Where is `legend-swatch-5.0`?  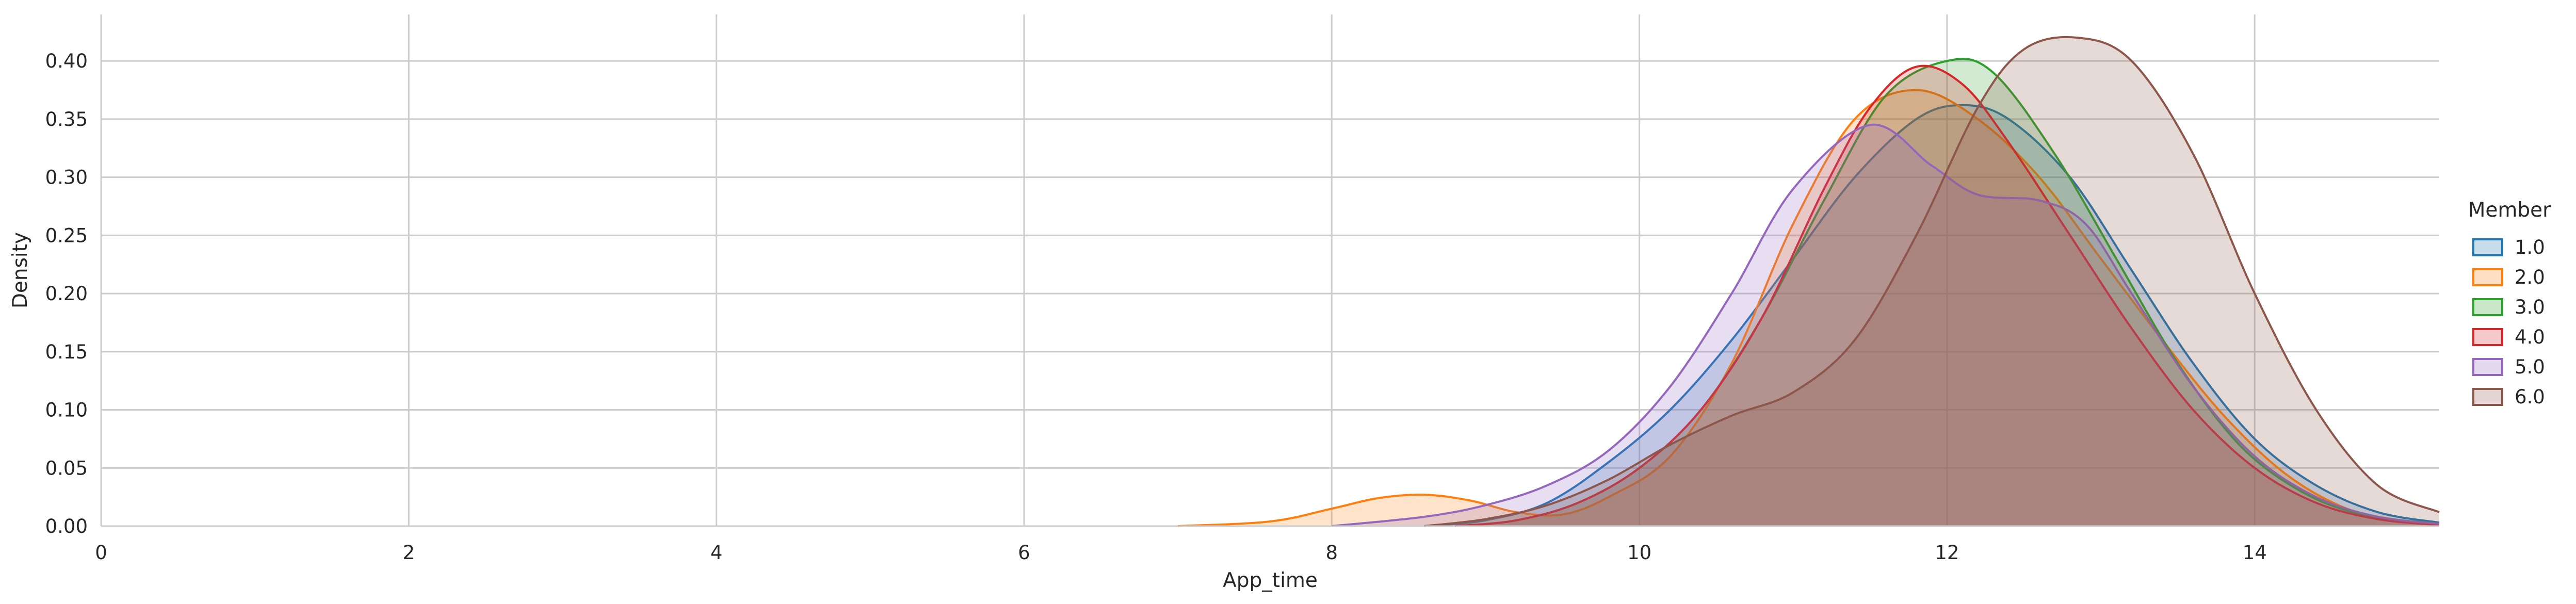
legend-swatch-5.0 is located at coordinates (2487, 367).